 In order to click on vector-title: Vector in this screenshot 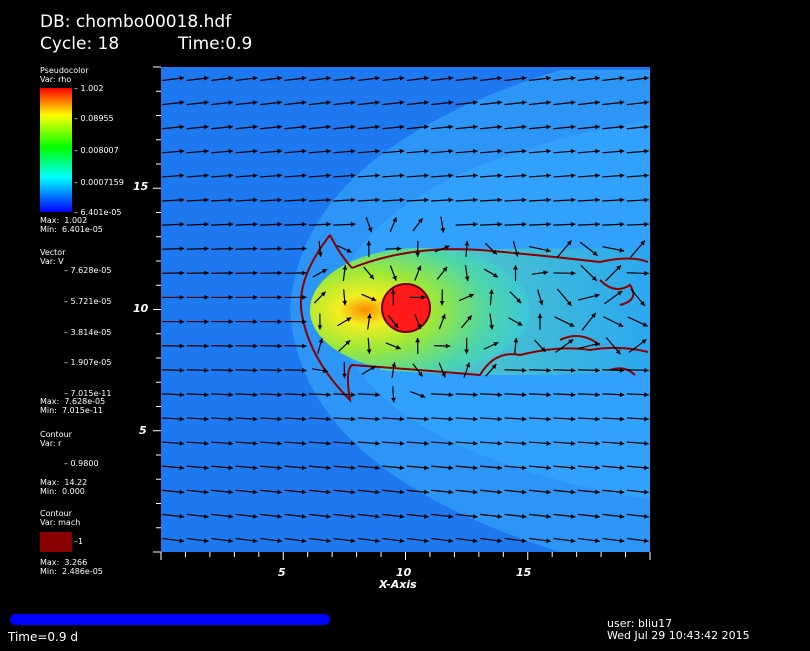, I will do `click(53, 252)`.